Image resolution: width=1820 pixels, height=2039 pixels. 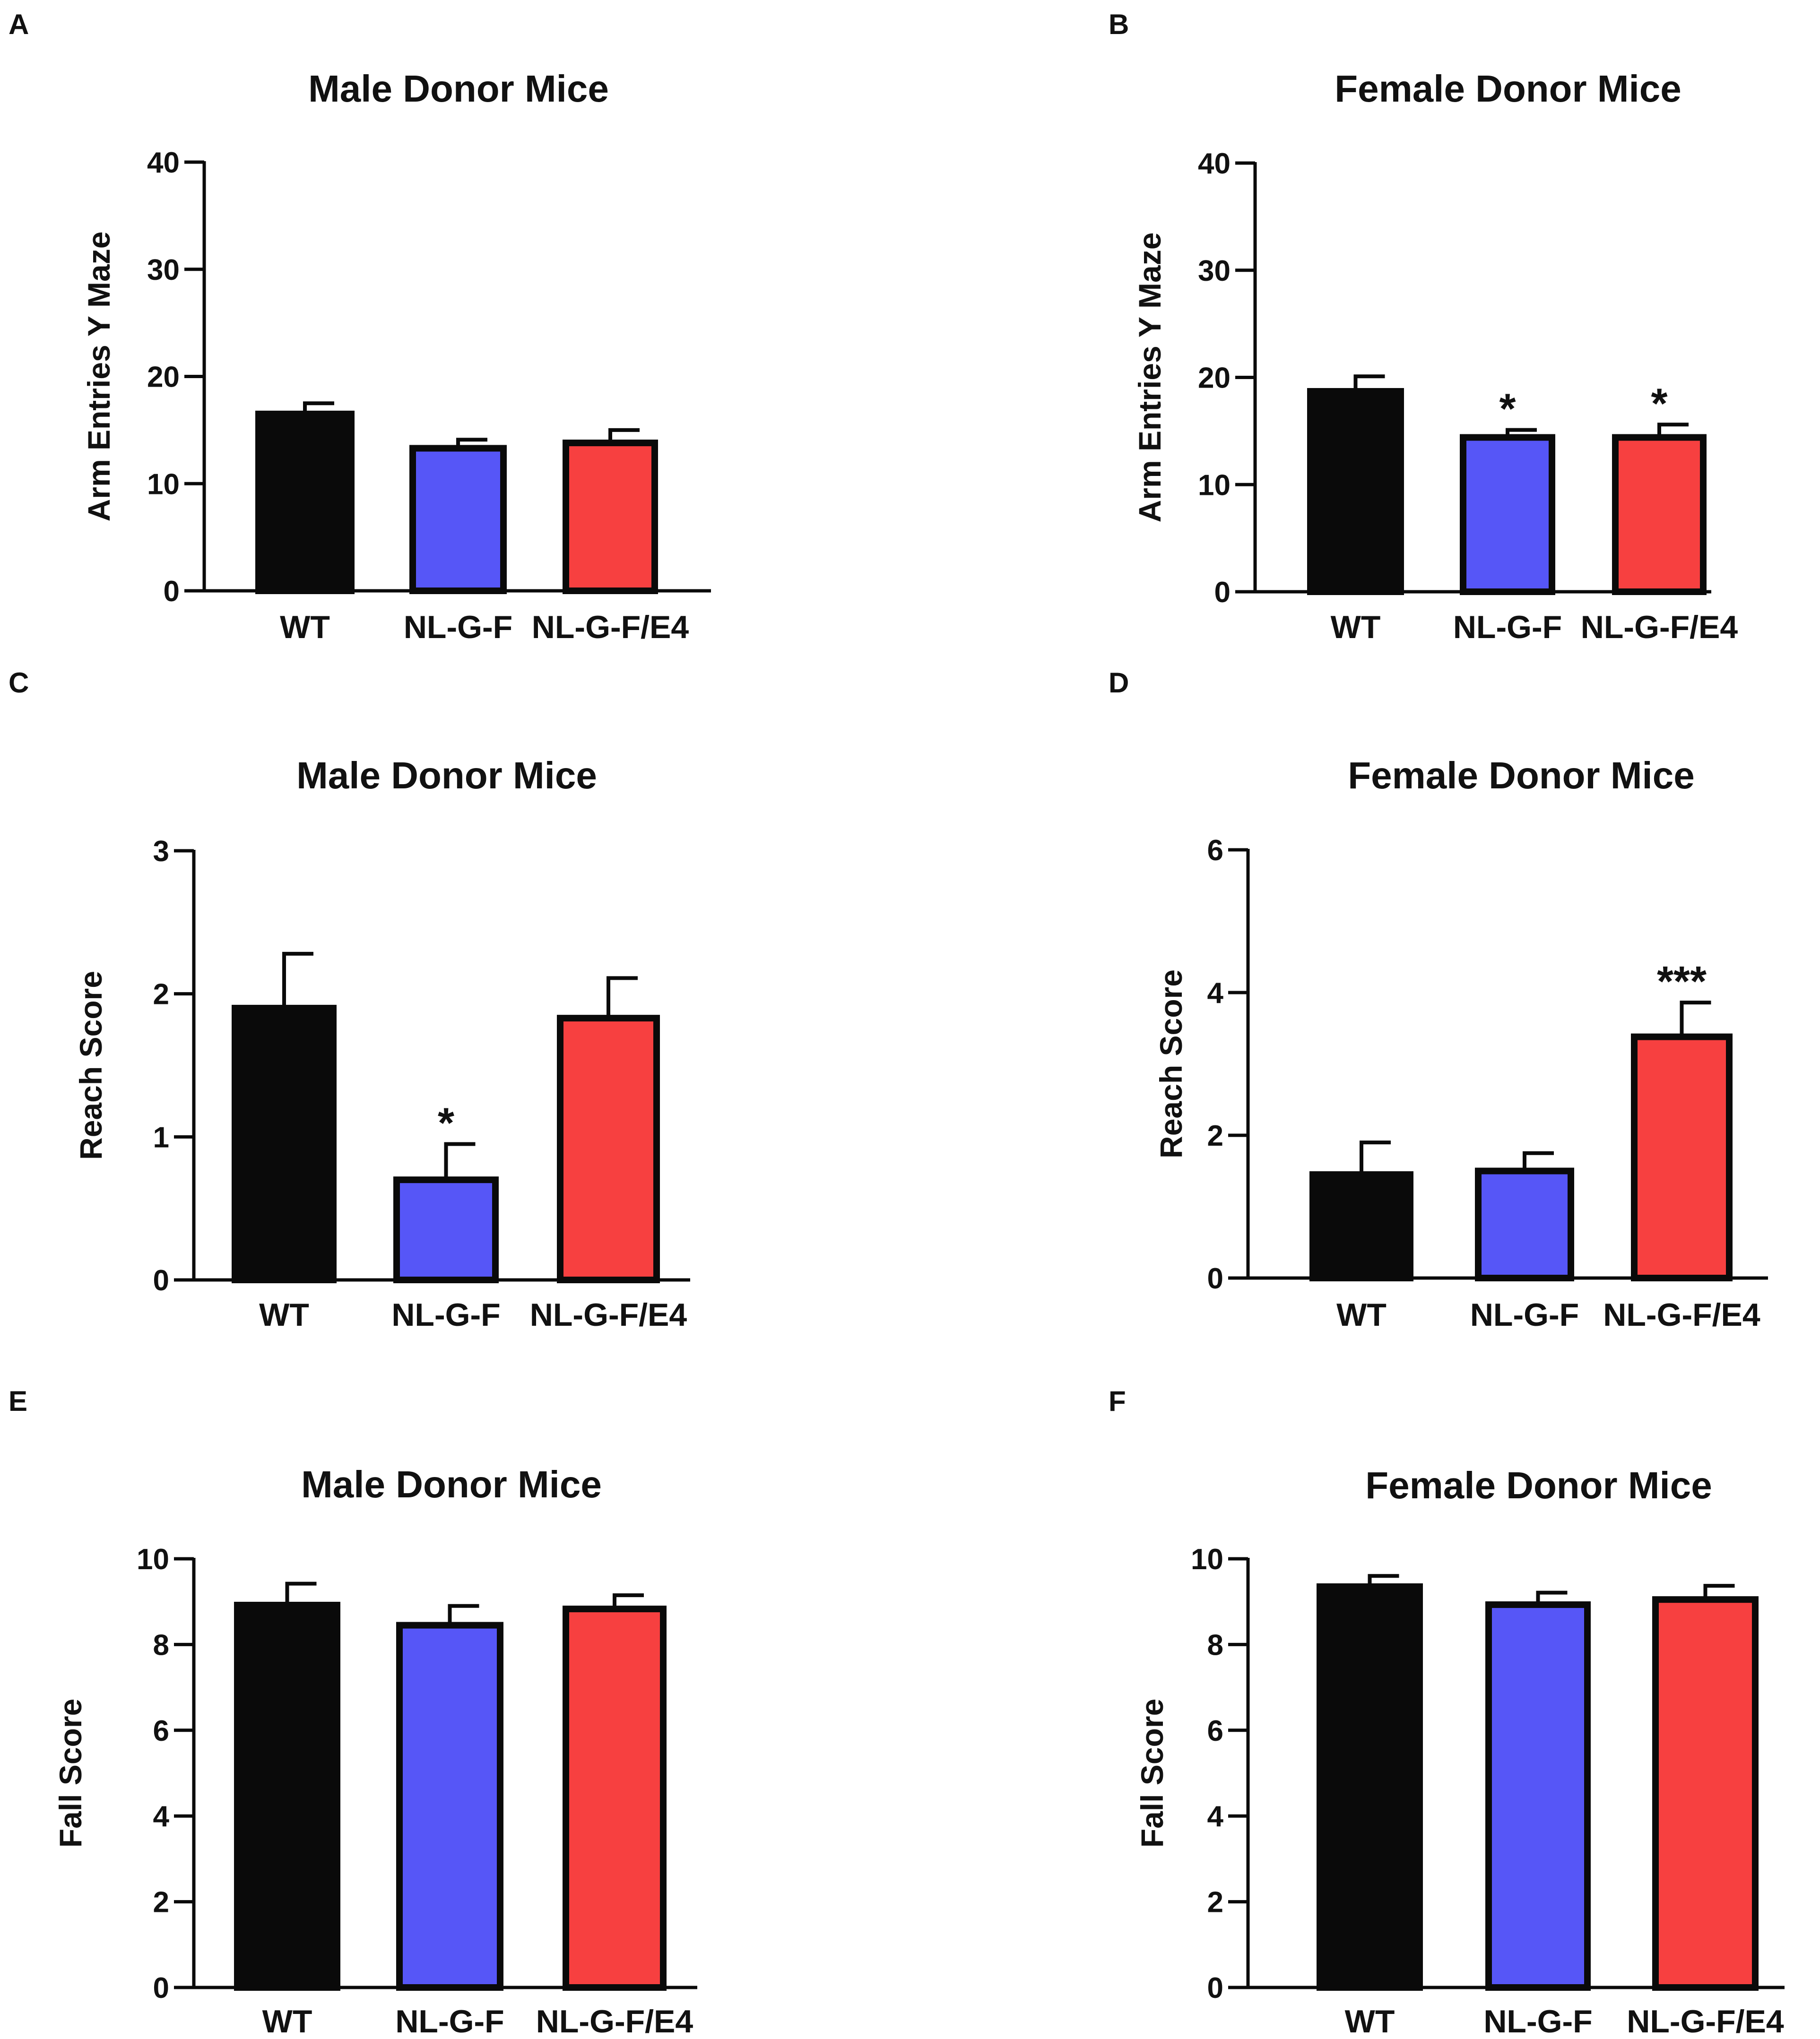 I want to click on panel-letter: F, so click(x=1117, y=1401).